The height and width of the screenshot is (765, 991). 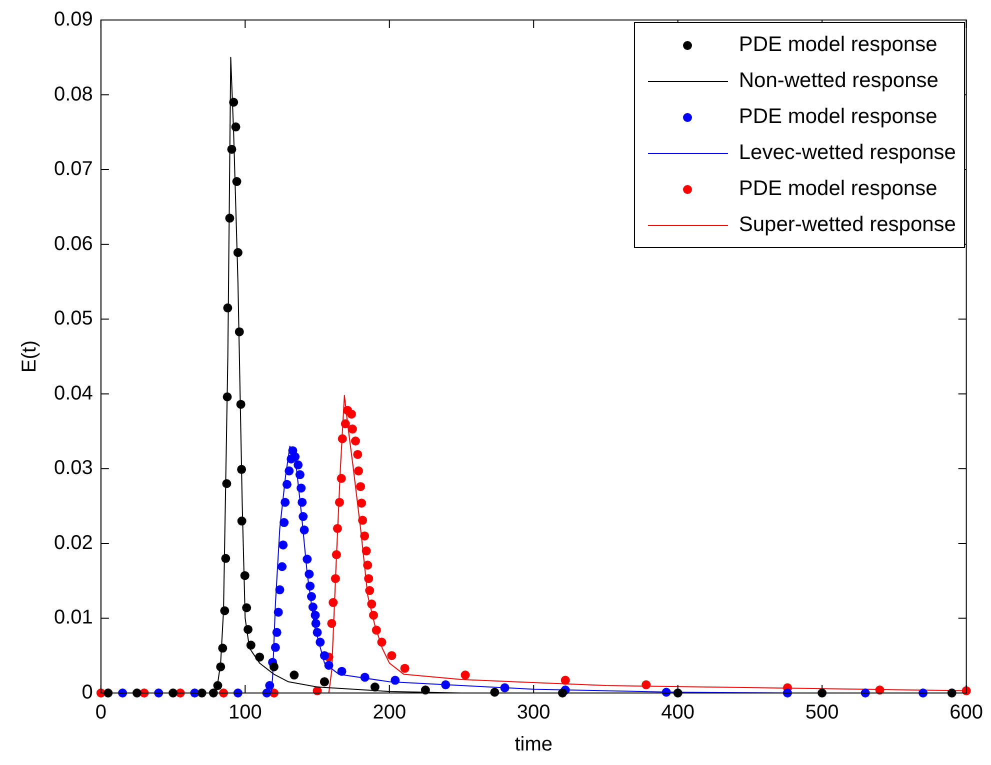 I want to click on legend-label: Levec-wetted response, so click(x=847, y=153).